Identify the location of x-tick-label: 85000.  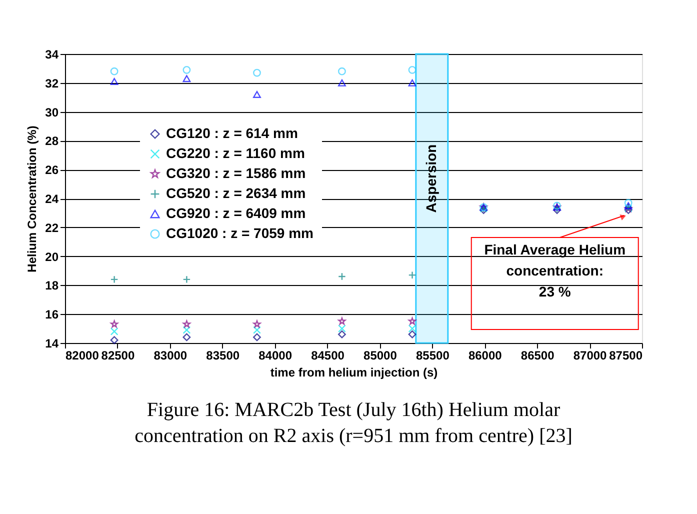
(381, 355).